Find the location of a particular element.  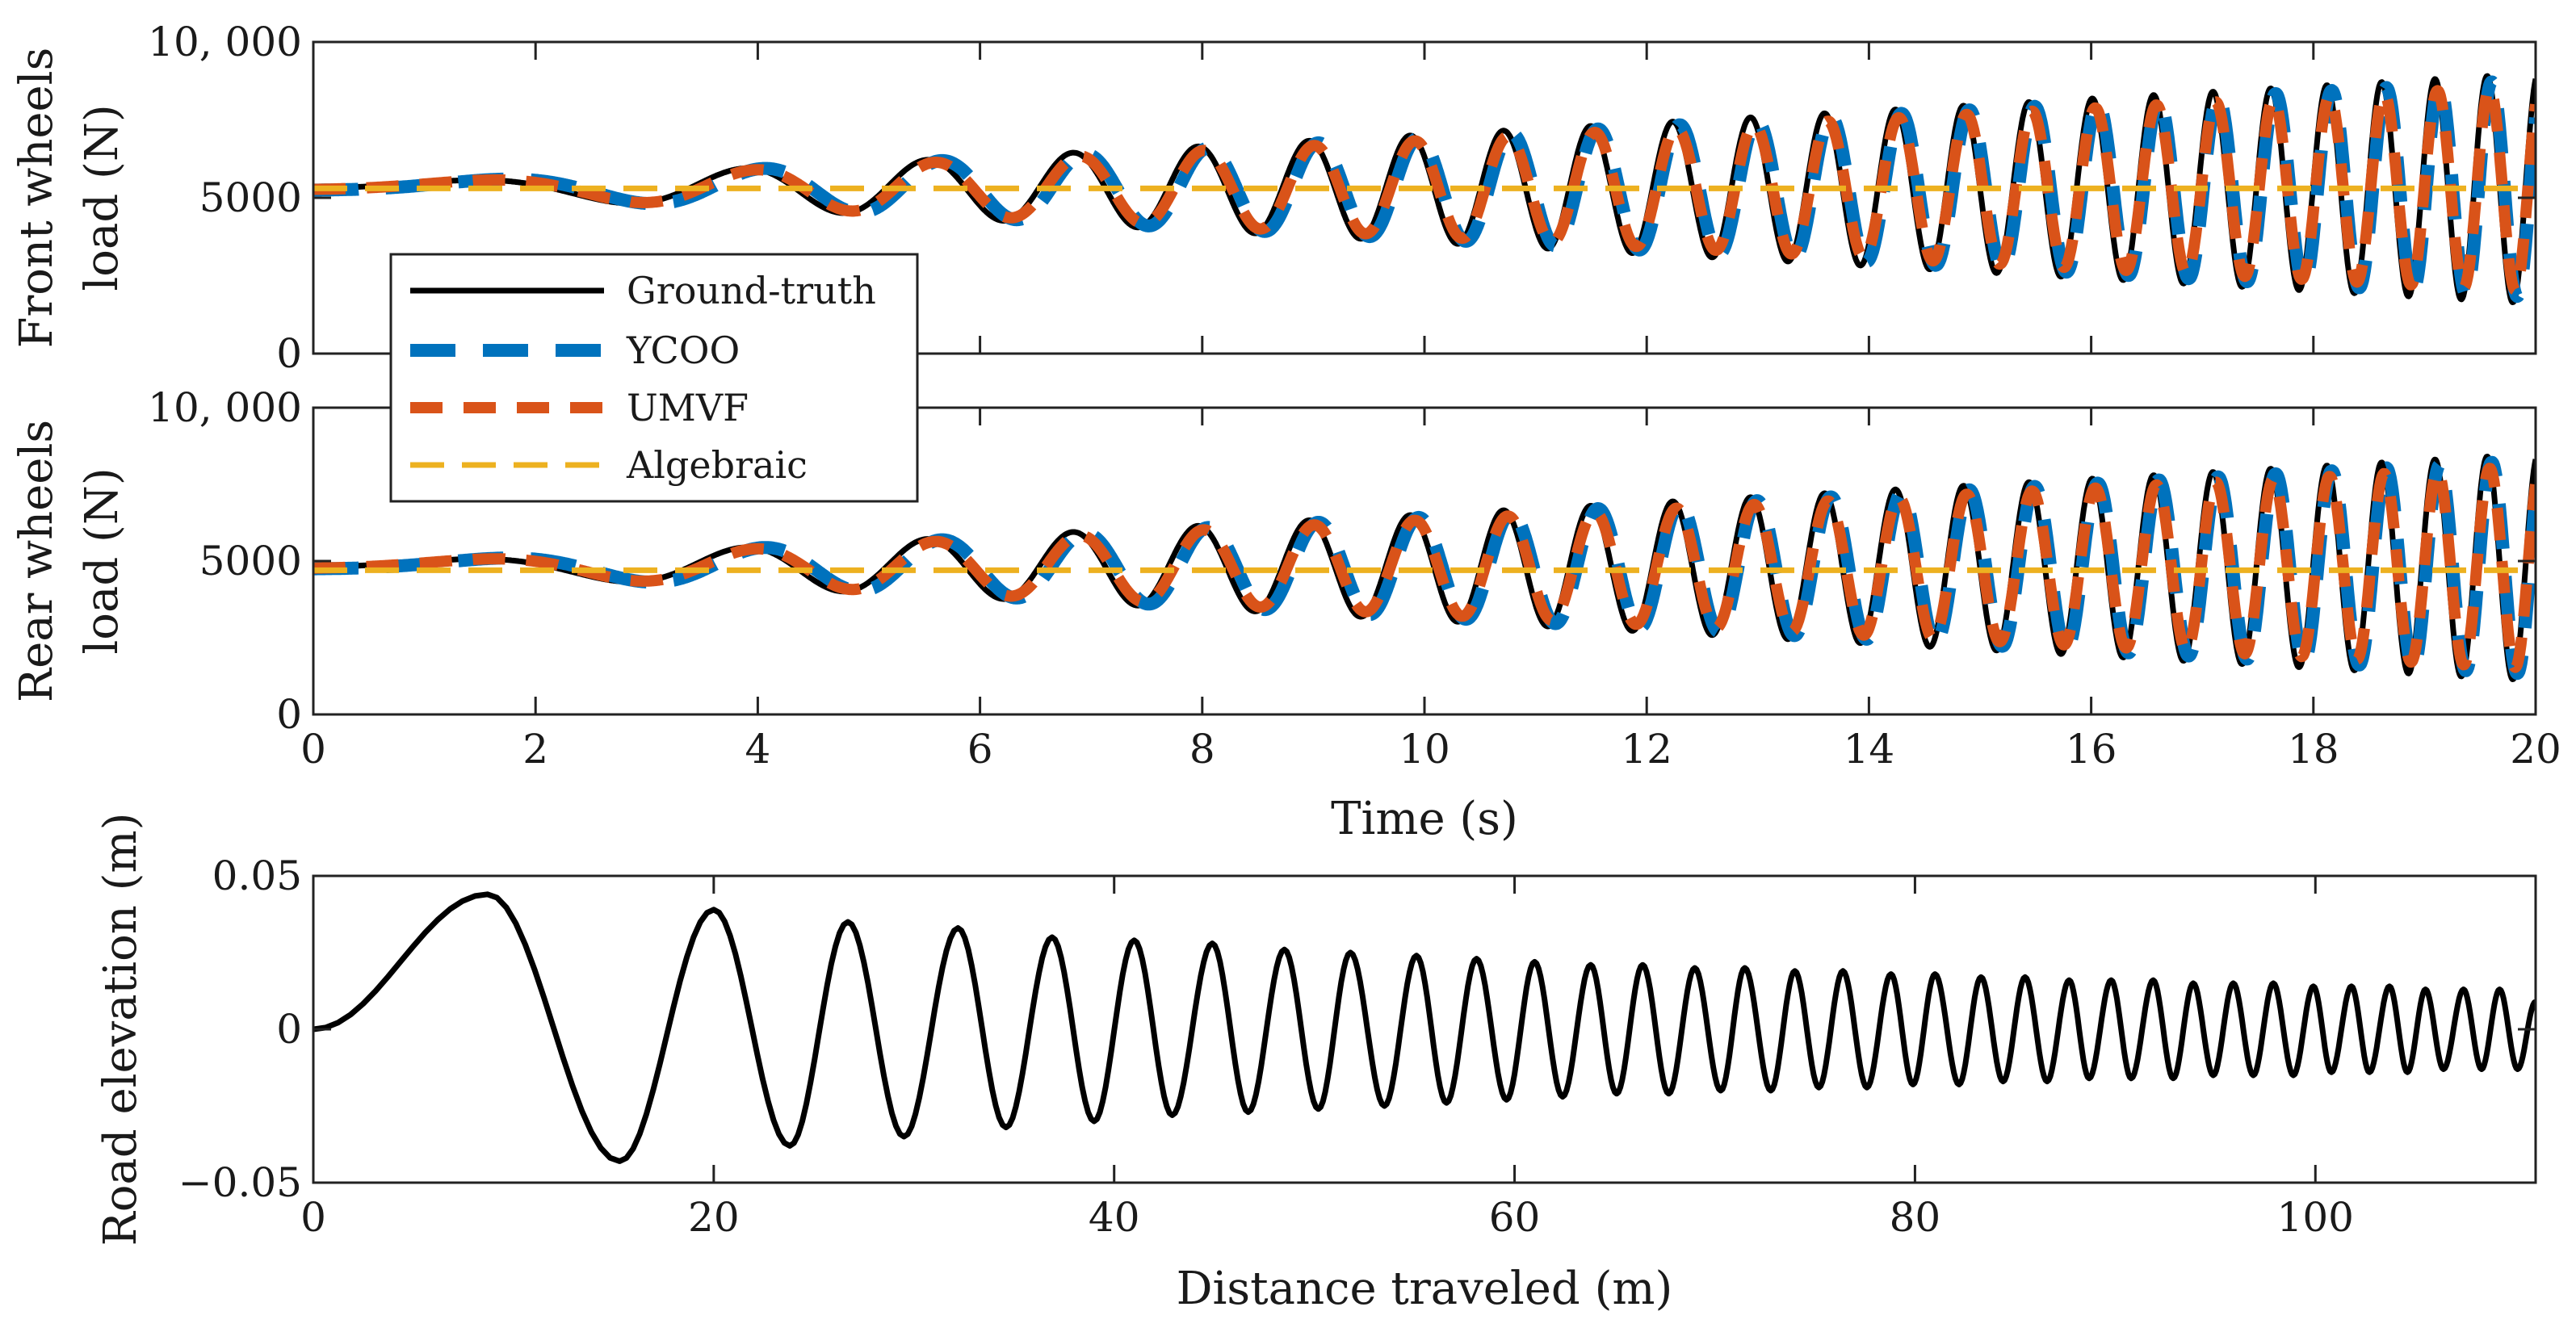

front-ylabel-line-1: Front wheels is located at coordinates (36, 198).